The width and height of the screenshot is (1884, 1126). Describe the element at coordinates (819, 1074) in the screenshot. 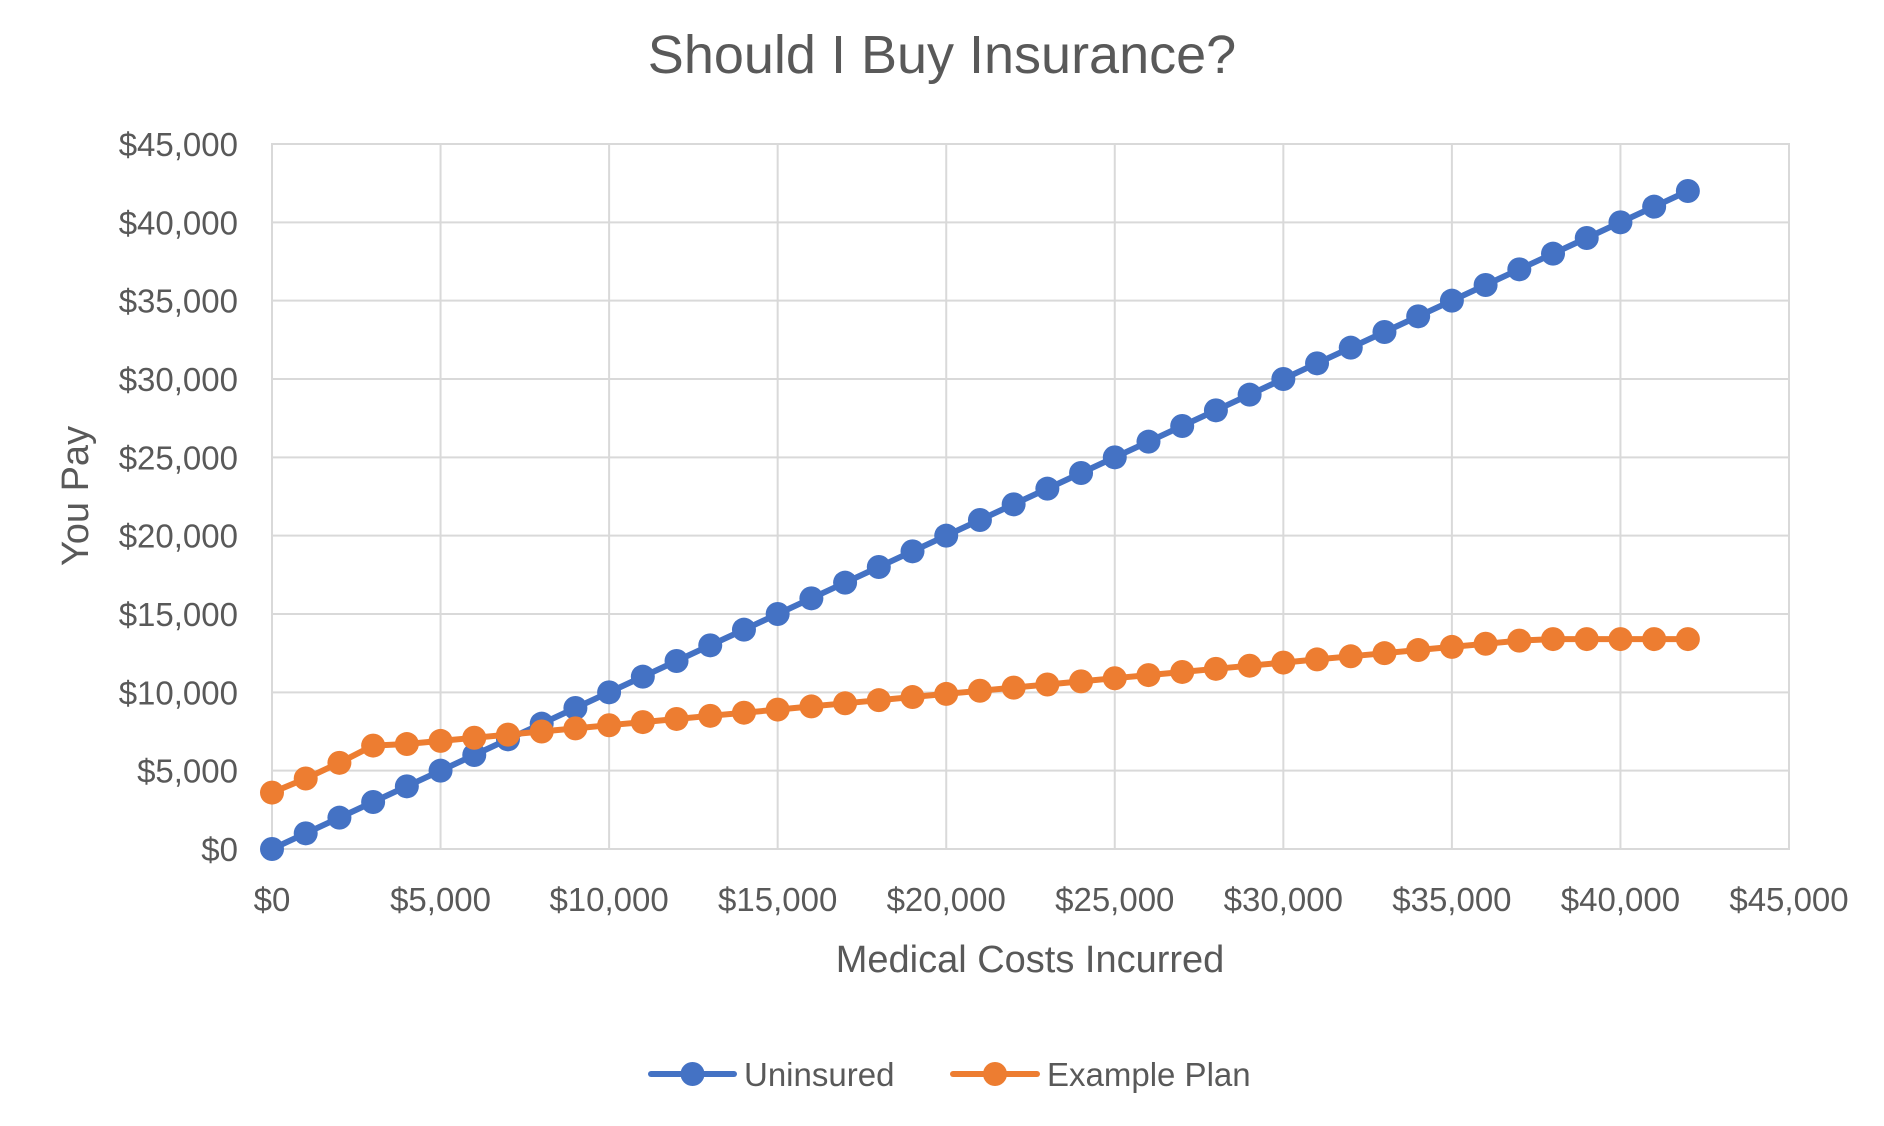

I see `legend-label: Uninsured` at that location.